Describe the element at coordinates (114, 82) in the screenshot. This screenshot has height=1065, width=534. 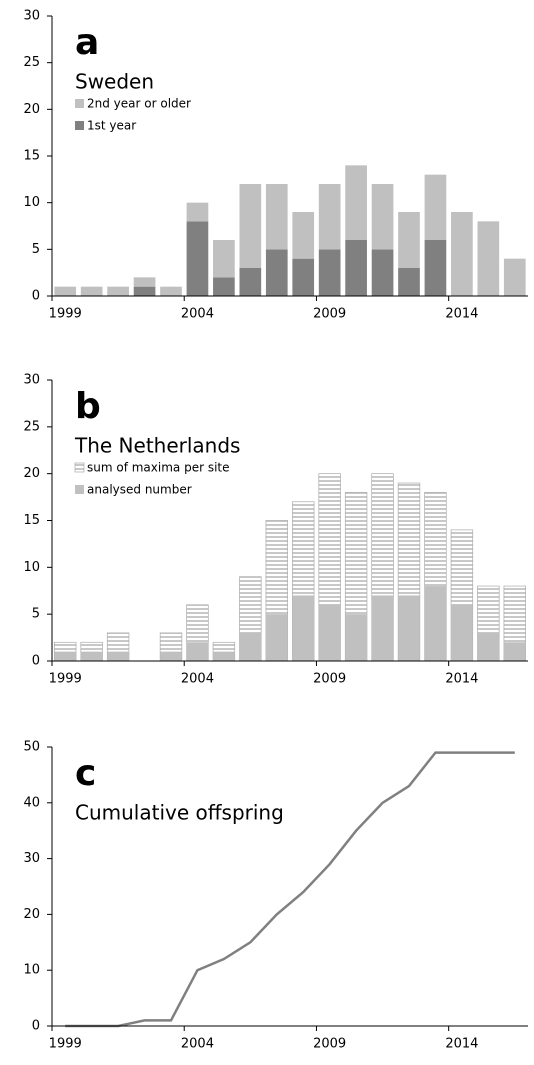
I see `panel-subtitle: Sweden` at that location.